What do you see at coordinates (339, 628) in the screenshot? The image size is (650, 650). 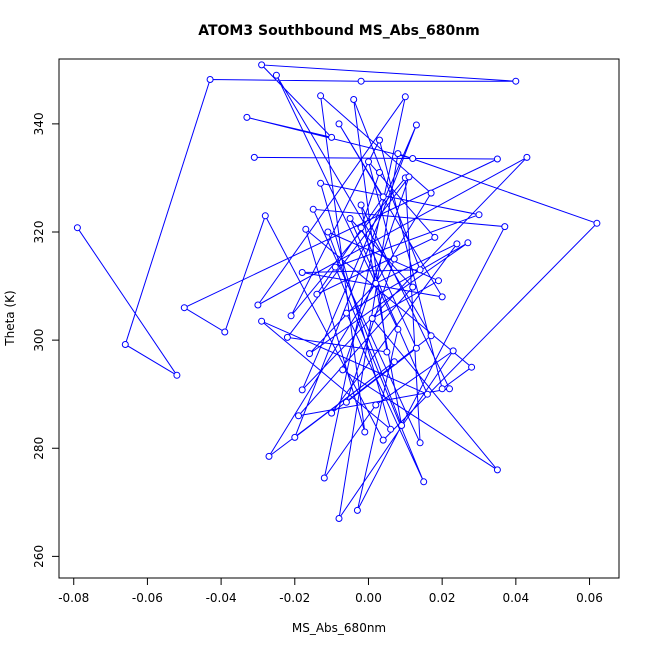 I see `x-axis-label: MS_Abs_680nm` at bounding box center [339, 628].